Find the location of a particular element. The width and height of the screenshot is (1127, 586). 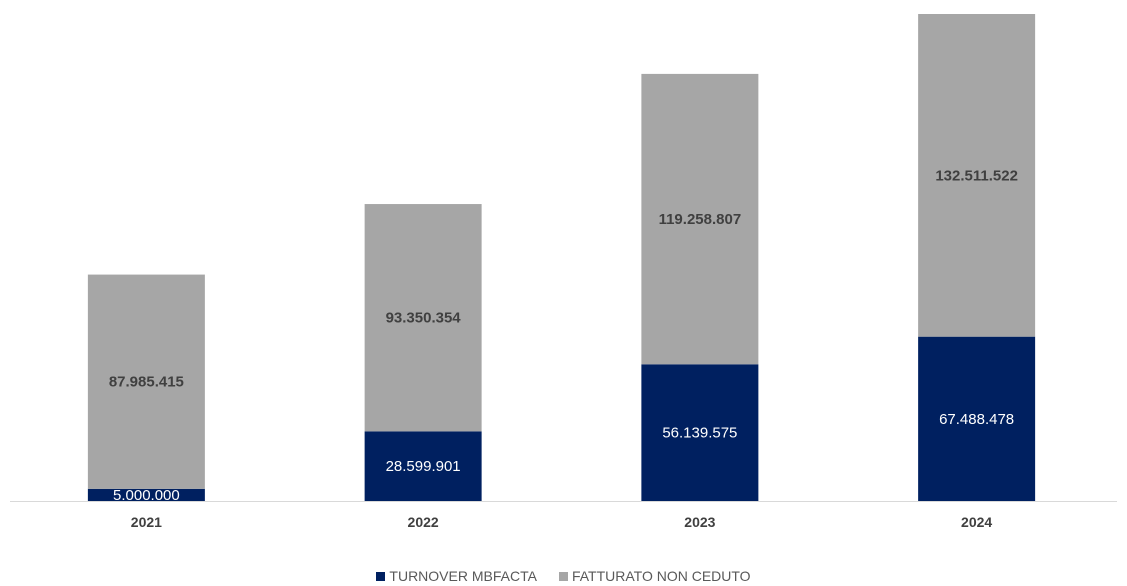

legend: TURNOVER MBFACTA FATTURATO NON CEDUTO is located at coordinates (563, 576).